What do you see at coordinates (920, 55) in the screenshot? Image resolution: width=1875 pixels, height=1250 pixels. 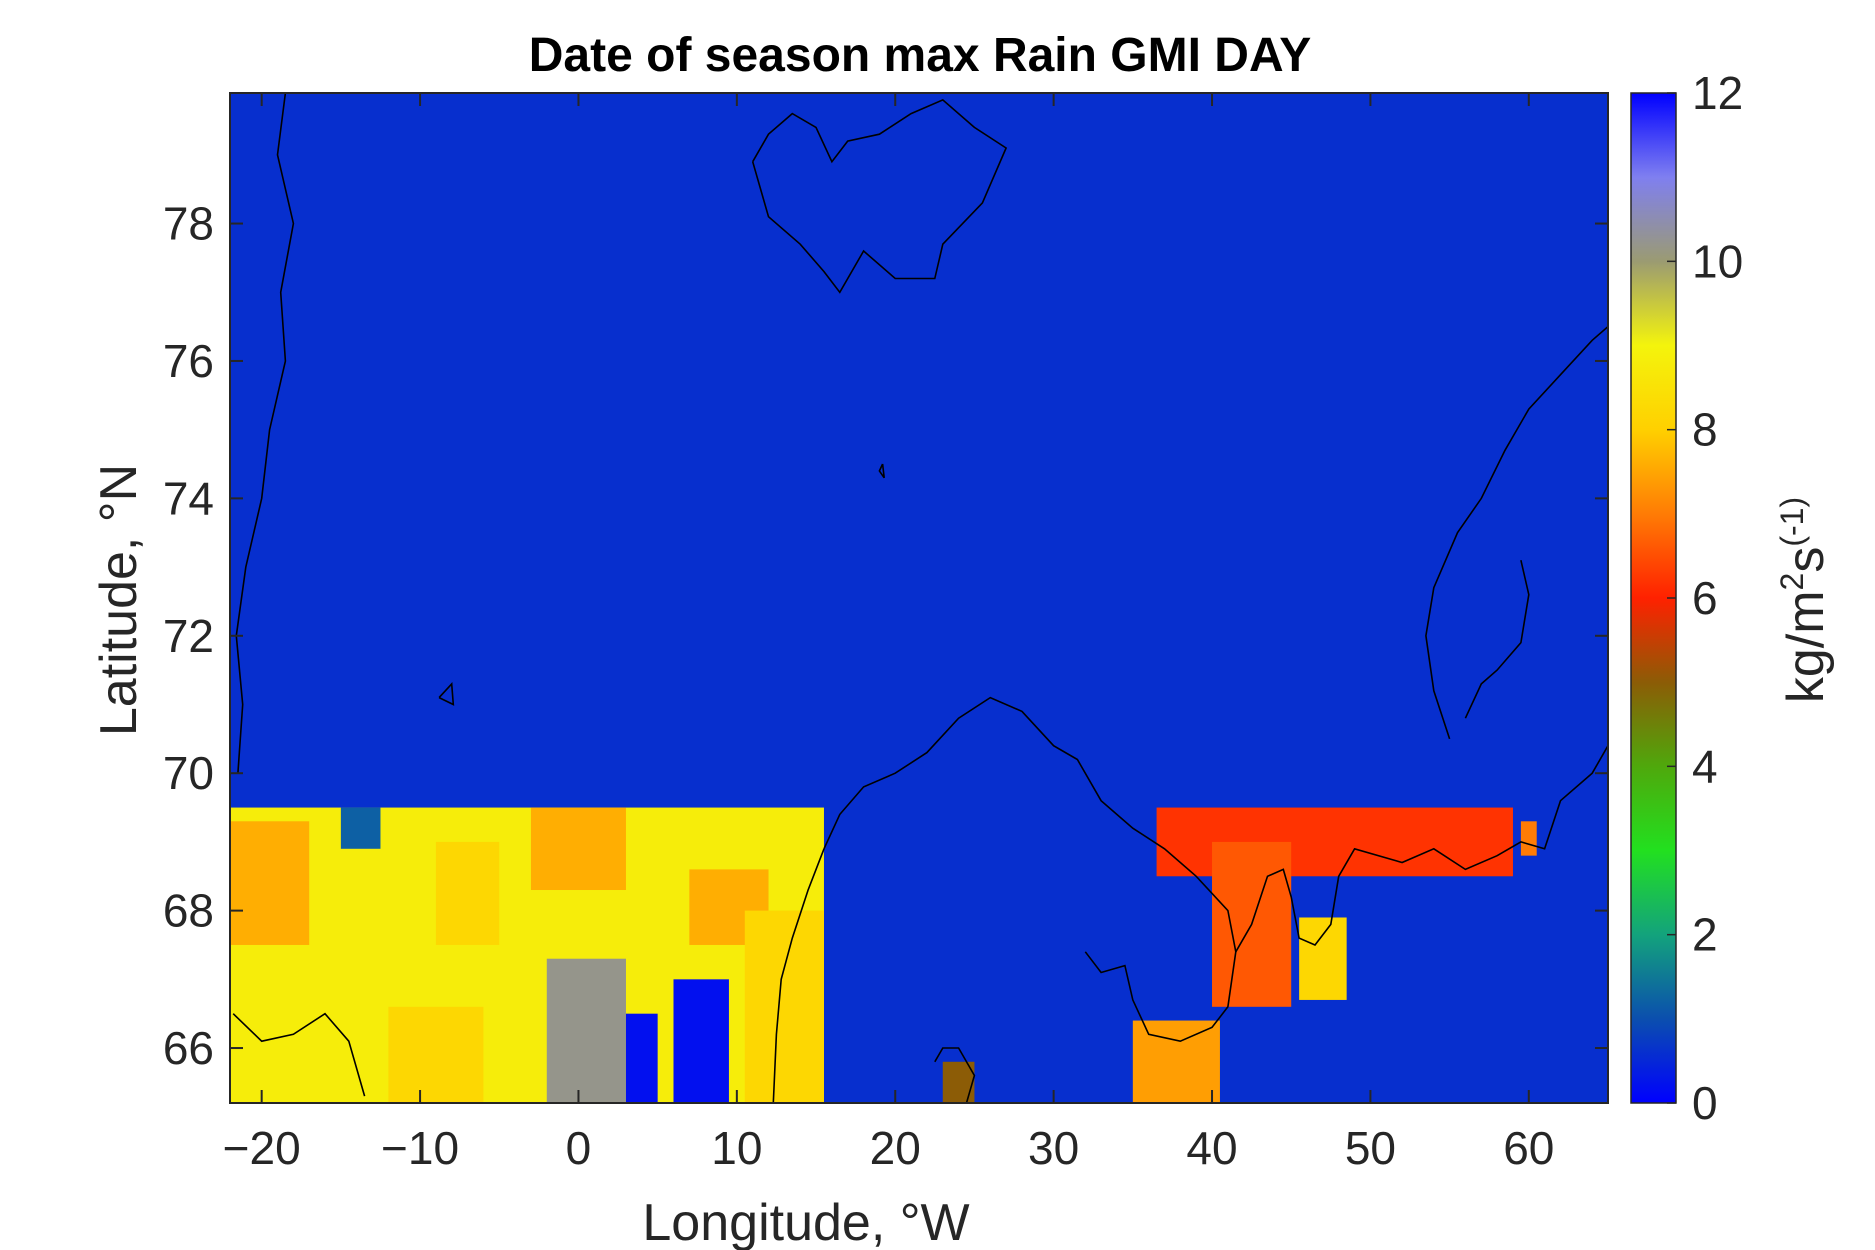 I see `chart-title: Date of season max Rain GMI DAY` at bounding box center [920, 55].